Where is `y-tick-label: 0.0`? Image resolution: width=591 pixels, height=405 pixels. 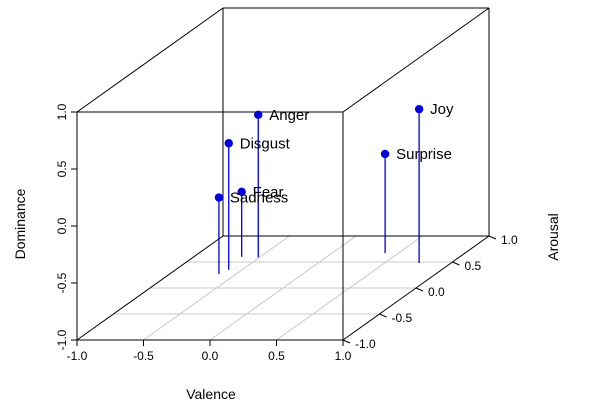
y-tick-label: 0.0 is located at coordinates (436, 292).